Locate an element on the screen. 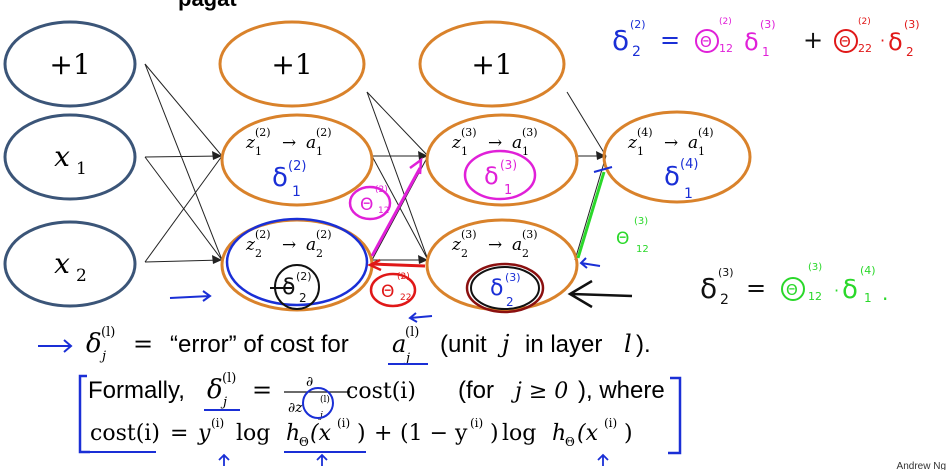 This screenshot has width=946, height=470. l-symbol: l is located at coordinates (628, 344).